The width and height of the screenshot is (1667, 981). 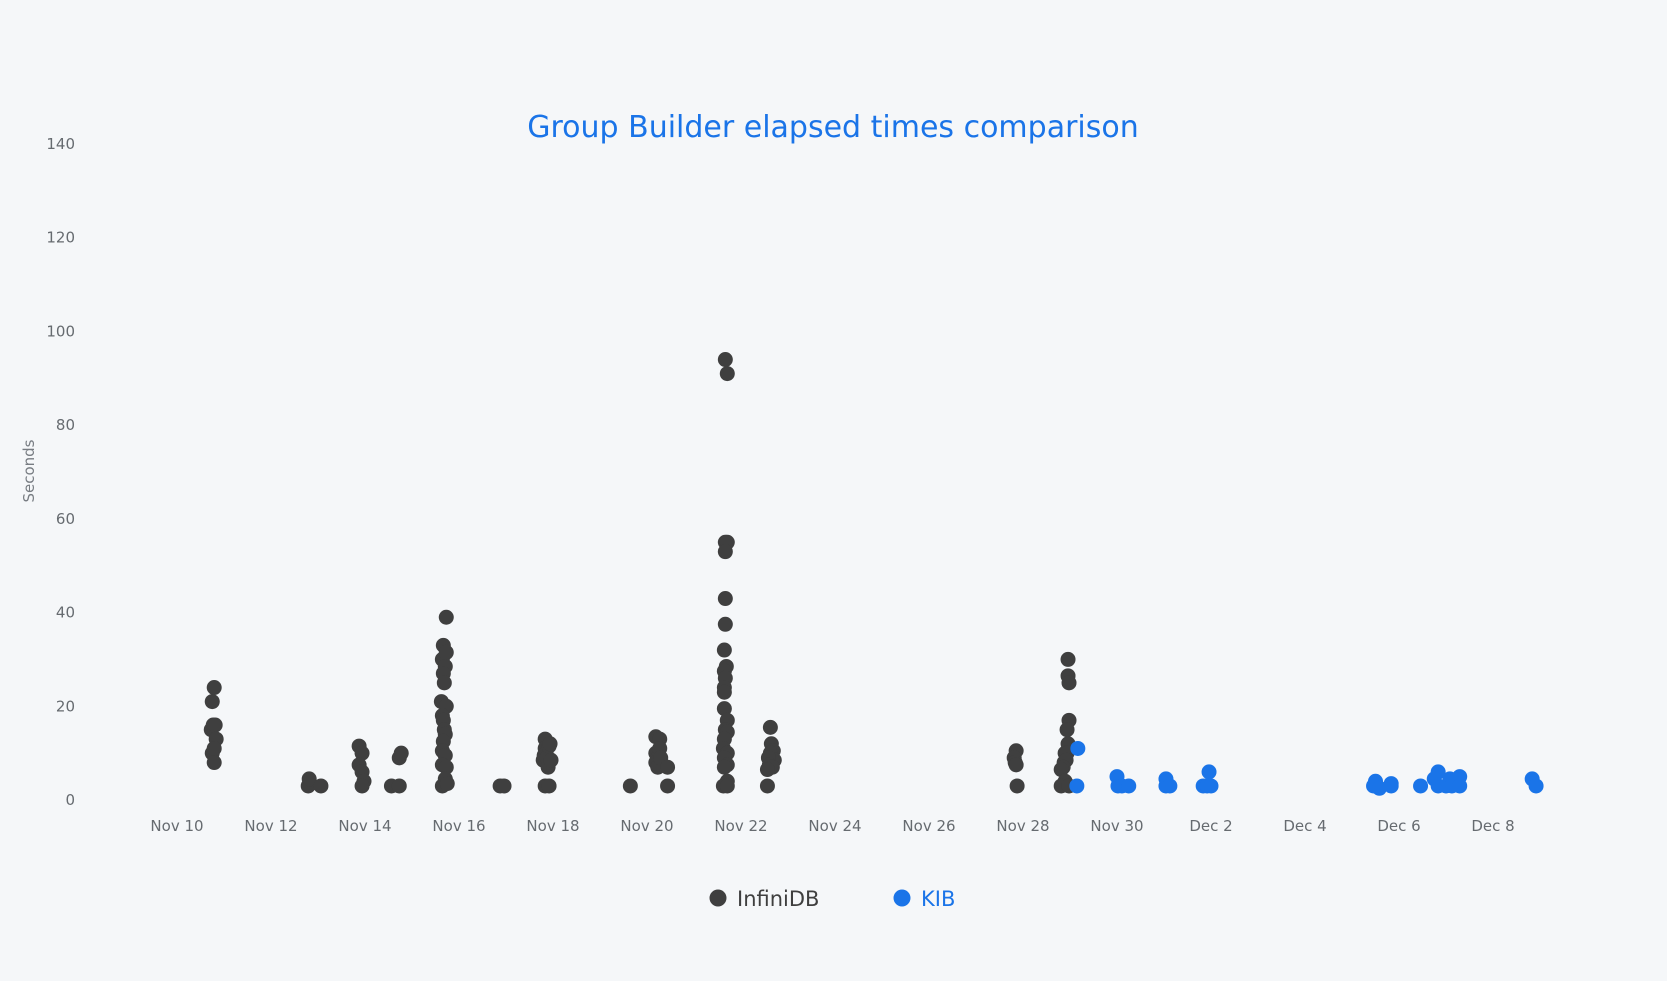 What do you see at coordinates (60, 238) in the screenshot?
I see `y-tick-label: 120` at bounding box center [60, 238].